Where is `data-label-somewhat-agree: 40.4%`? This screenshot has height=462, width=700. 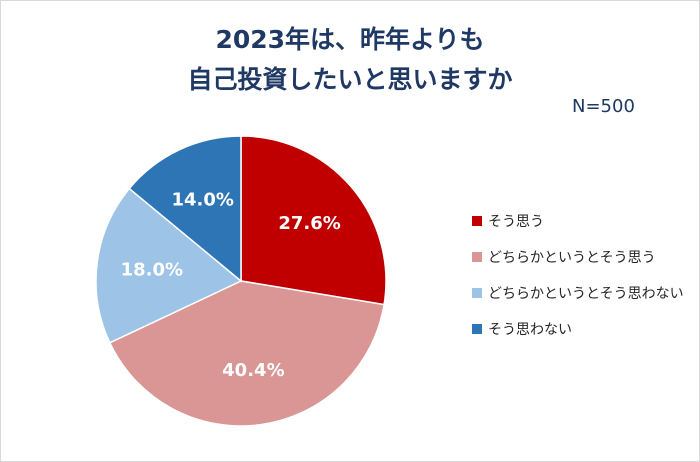 data-label-somewhat-agree: 40.4% is located at coordinates (253, 370).